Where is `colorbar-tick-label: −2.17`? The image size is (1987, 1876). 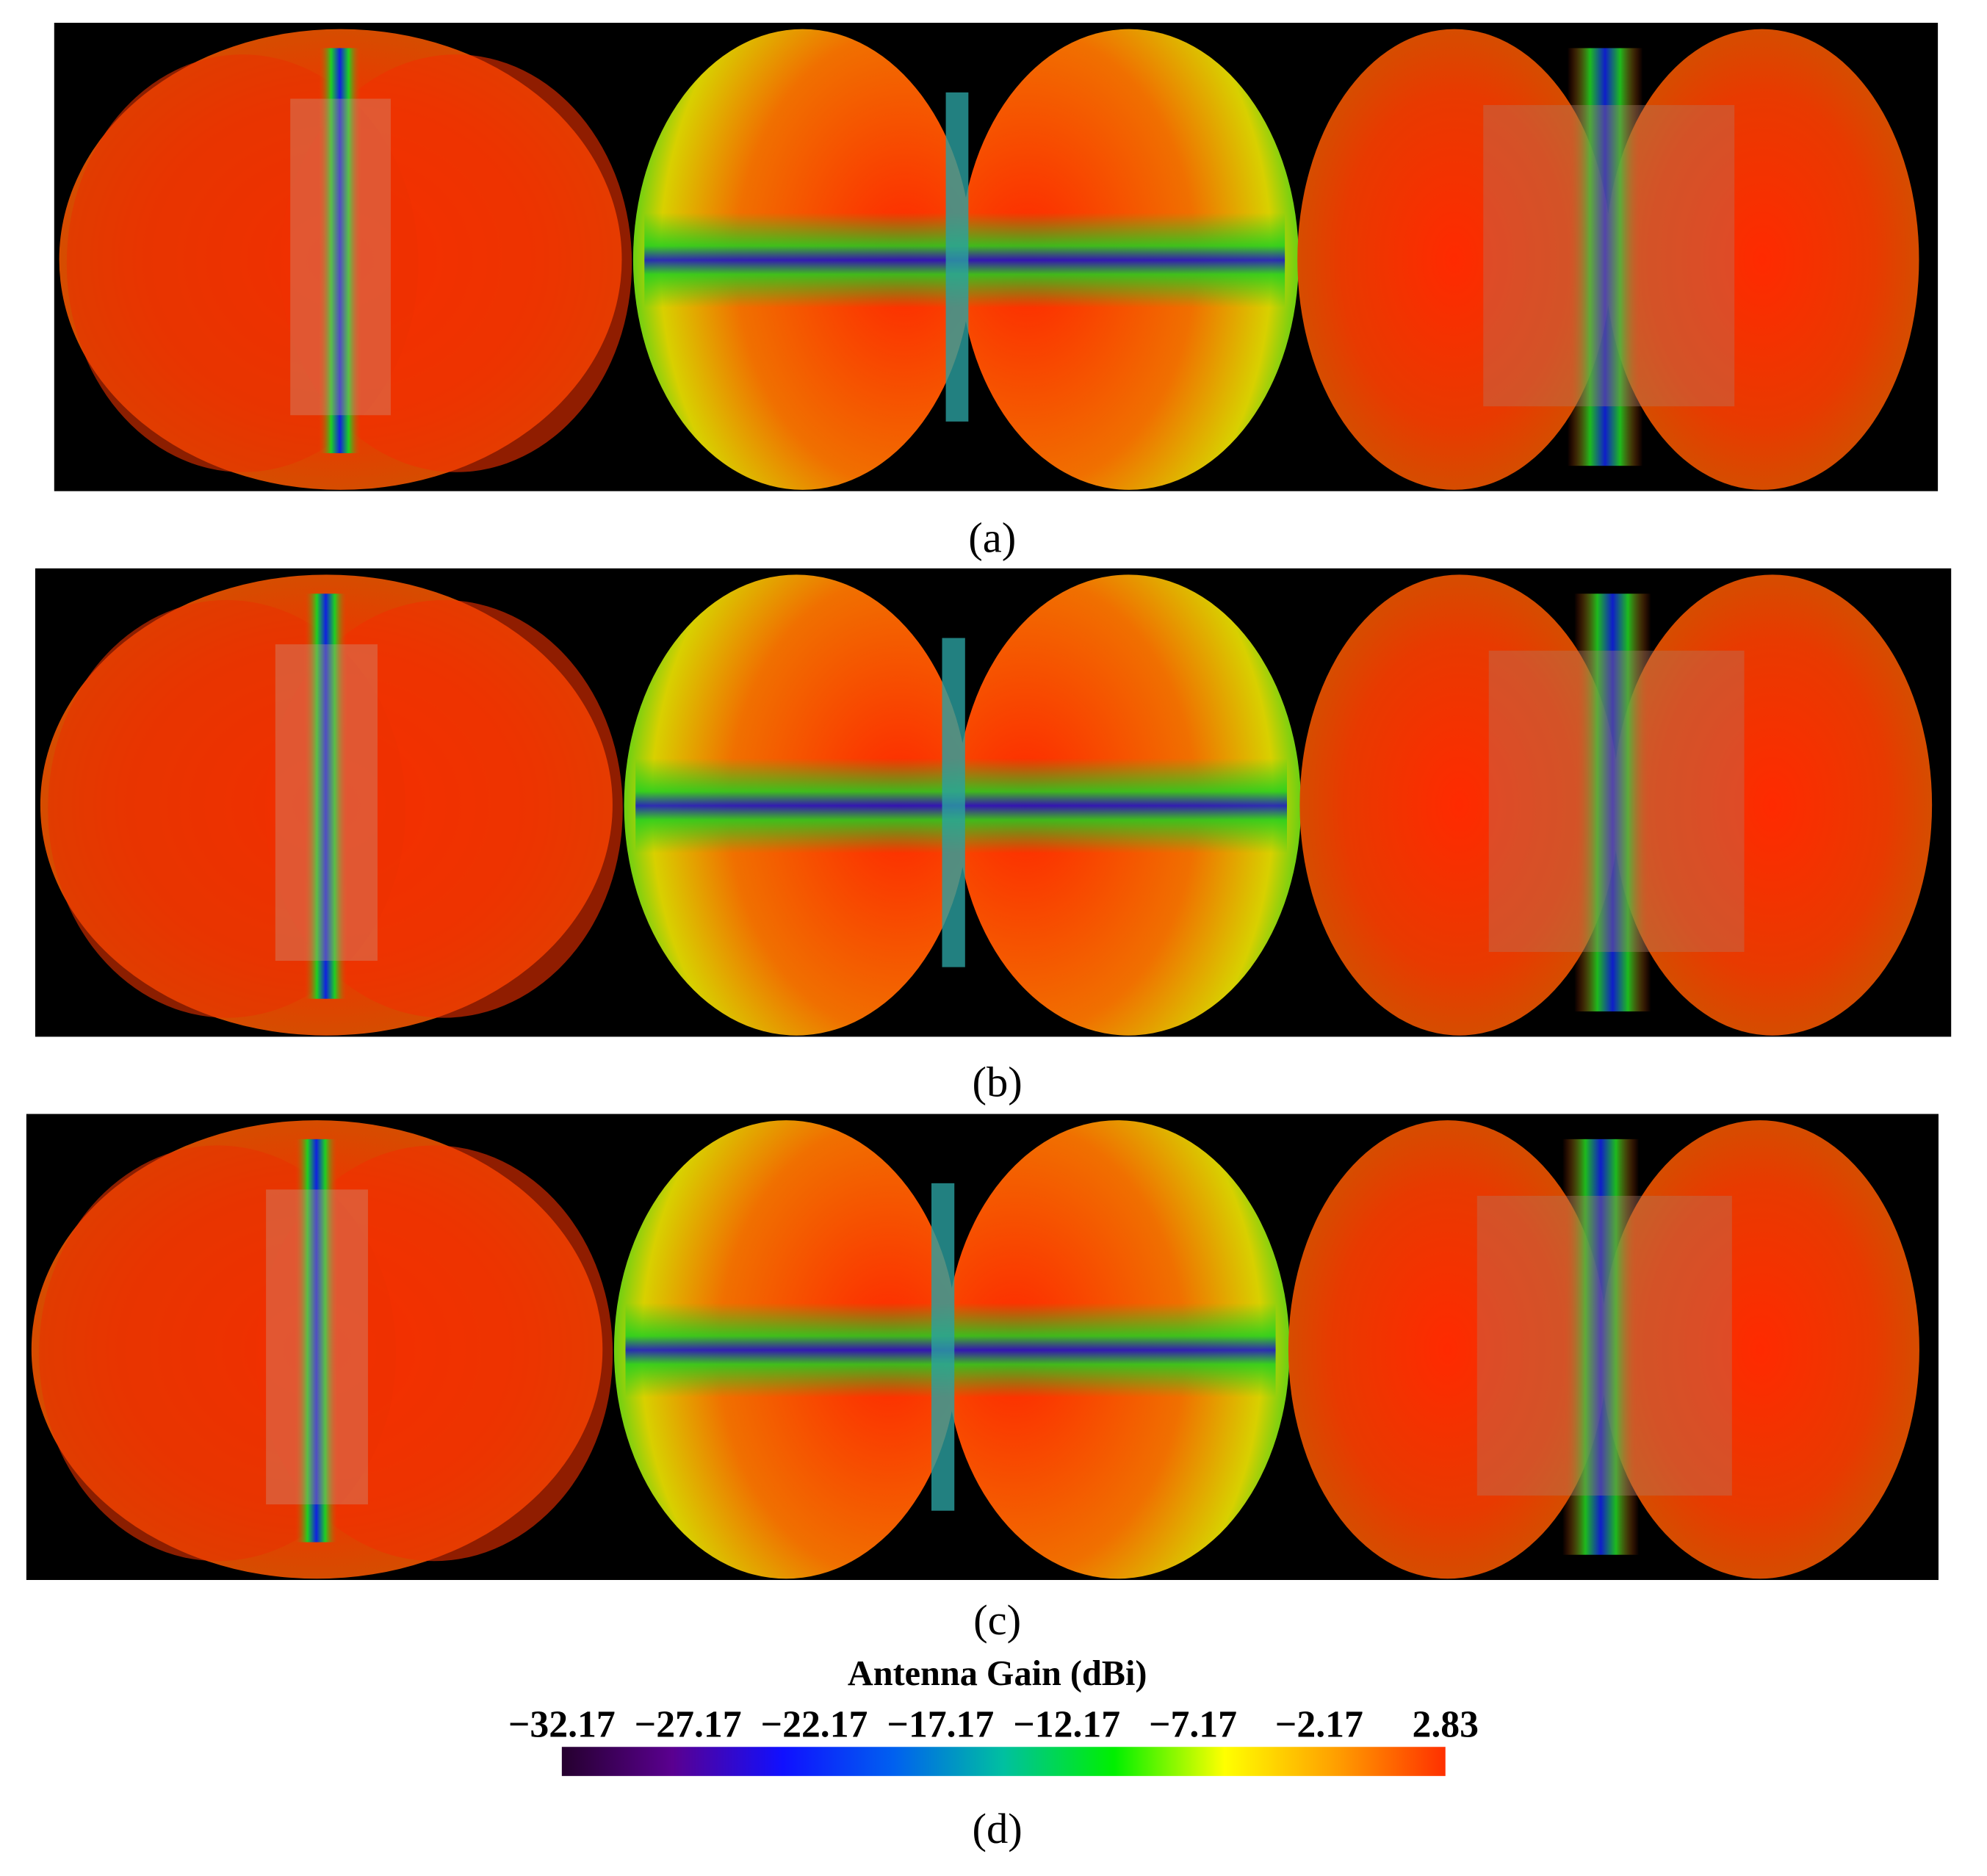
colorbar-tick-label: −2.17 is located at coordinates (1319, 1724).